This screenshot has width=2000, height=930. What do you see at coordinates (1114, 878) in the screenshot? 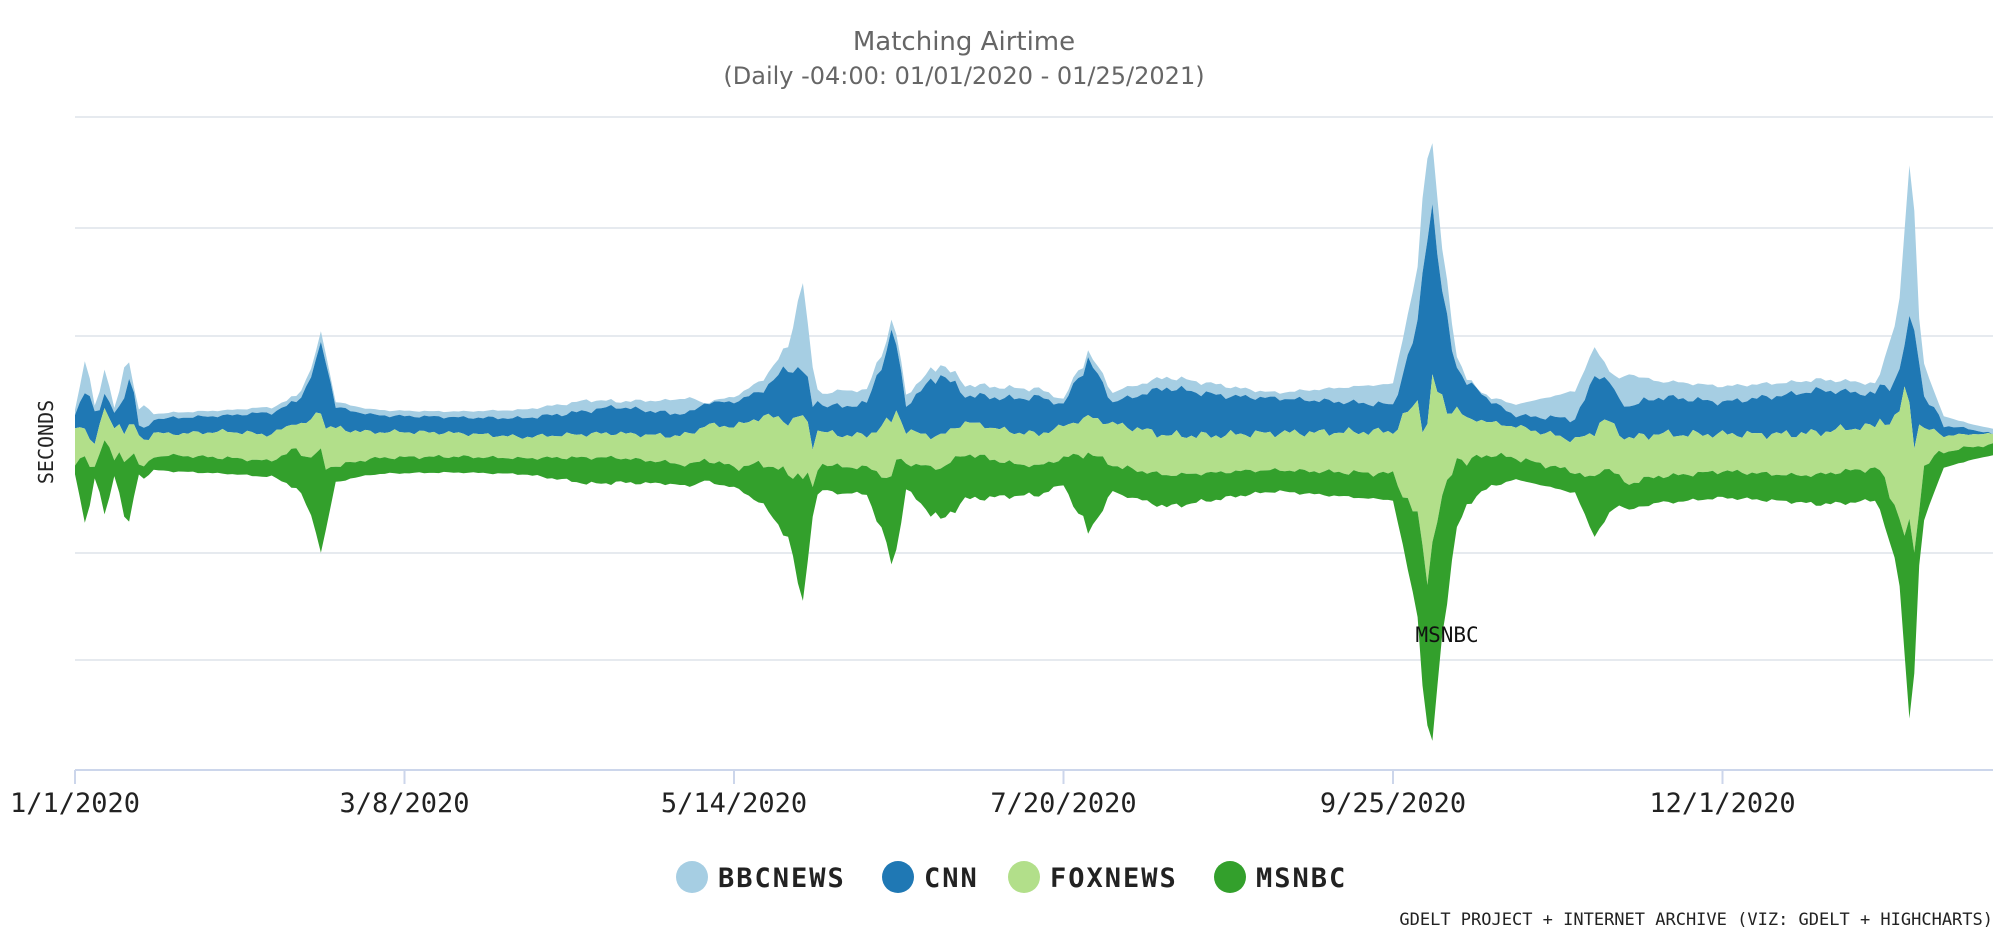
I see `legend-label: FOXNEWS` at bounding box center [1114, 878].